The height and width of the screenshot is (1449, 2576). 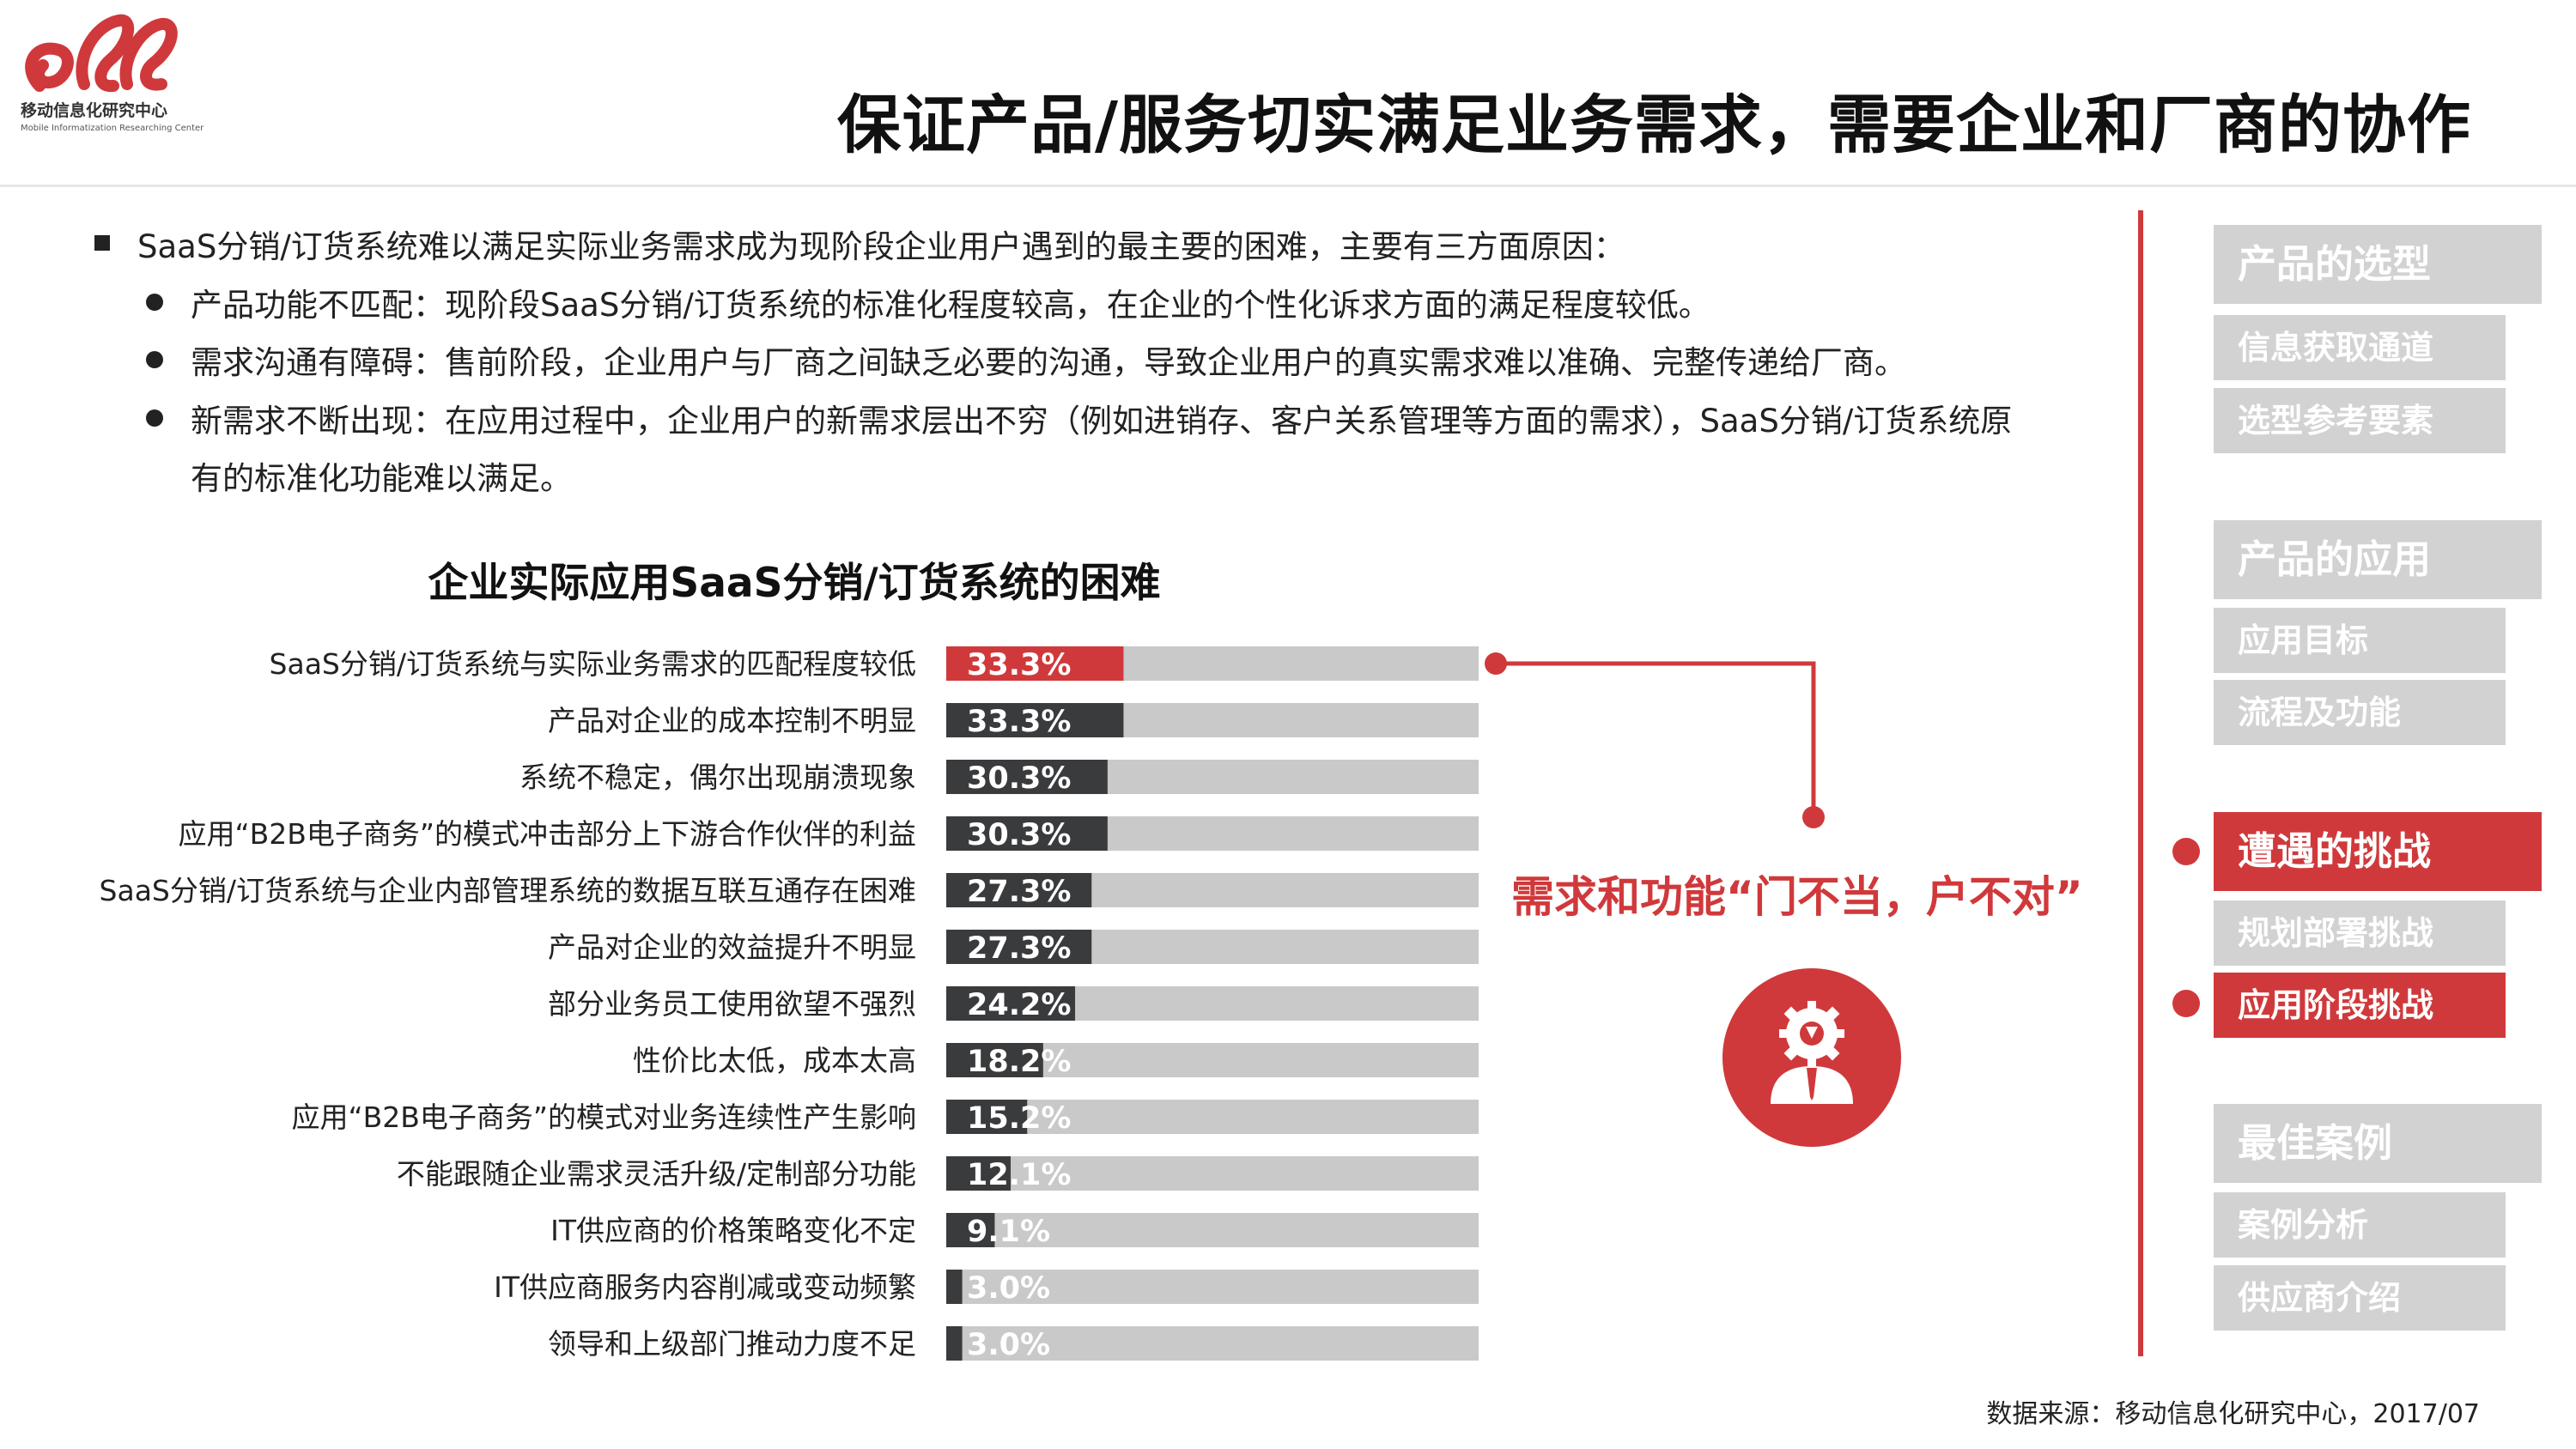 I want to click on category-label: 不能跟随企业需求灵活升级/定制部分功能, so click(x=656, y=1174).